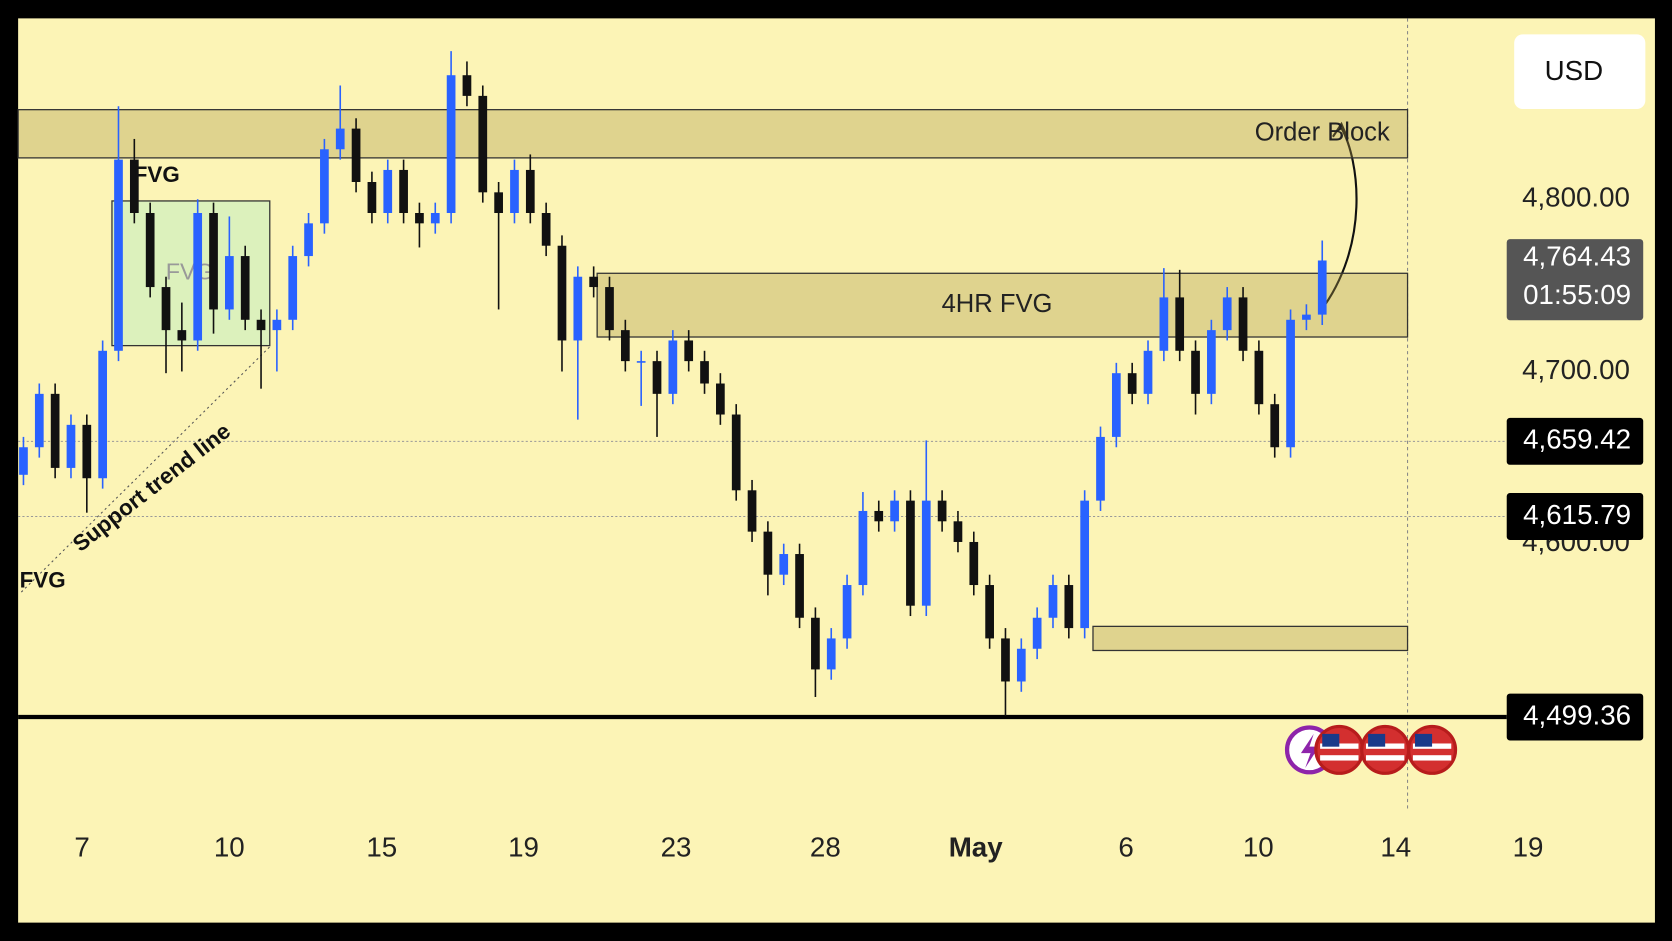  I want to click on x-tick-label: 19, so click(1528, 846).